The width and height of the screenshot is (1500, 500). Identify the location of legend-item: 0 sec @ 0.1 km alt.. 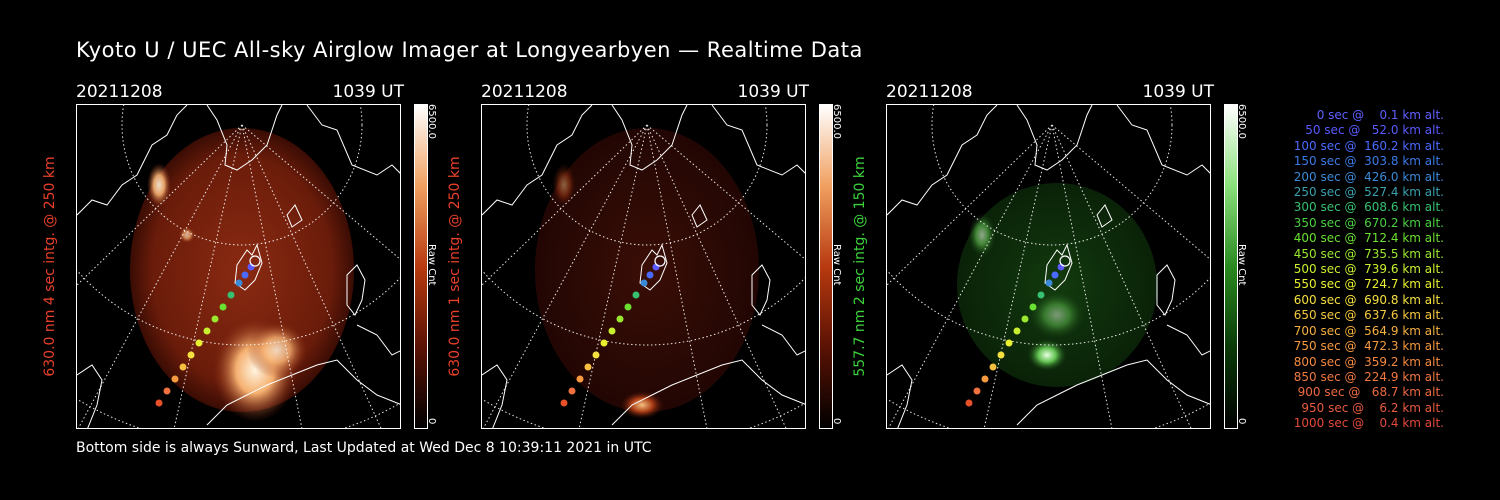
(1380, 115).